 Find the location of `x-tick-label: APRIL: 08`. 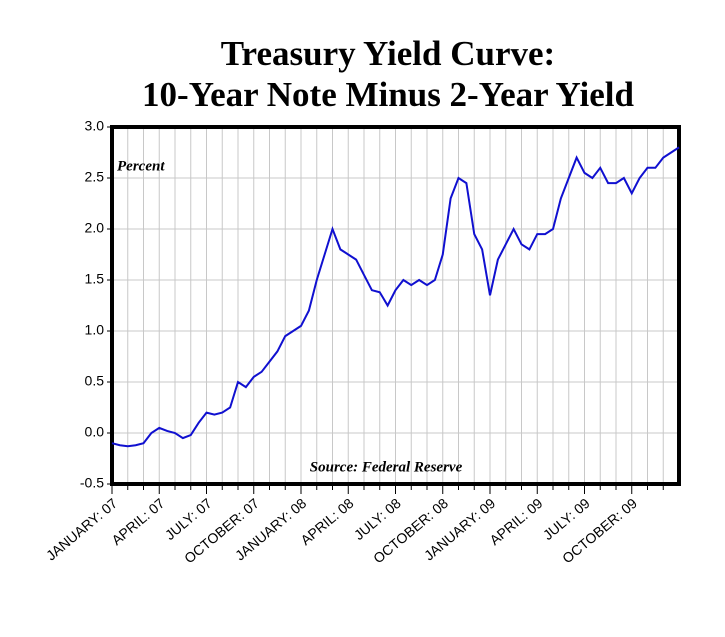

x-tick-label: APRIL: 08 is located at coordinates (326, 521).